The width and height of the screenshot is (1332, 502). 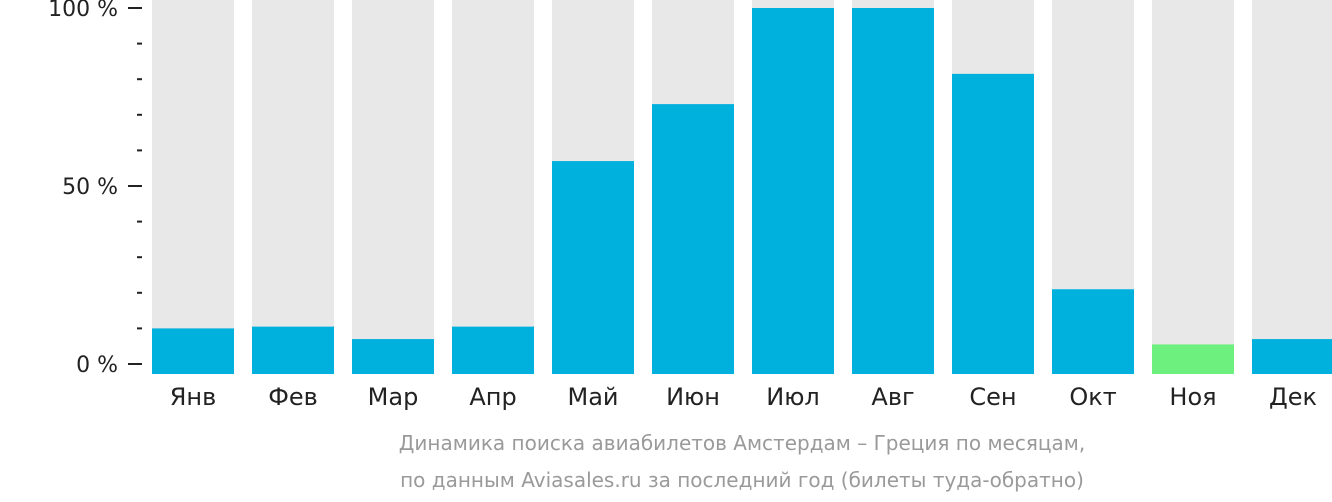 What do you see at coordinates (592, 397) in the screenshot?
I see `x-tick-label-5: Май` at bounding box center [592, 397].